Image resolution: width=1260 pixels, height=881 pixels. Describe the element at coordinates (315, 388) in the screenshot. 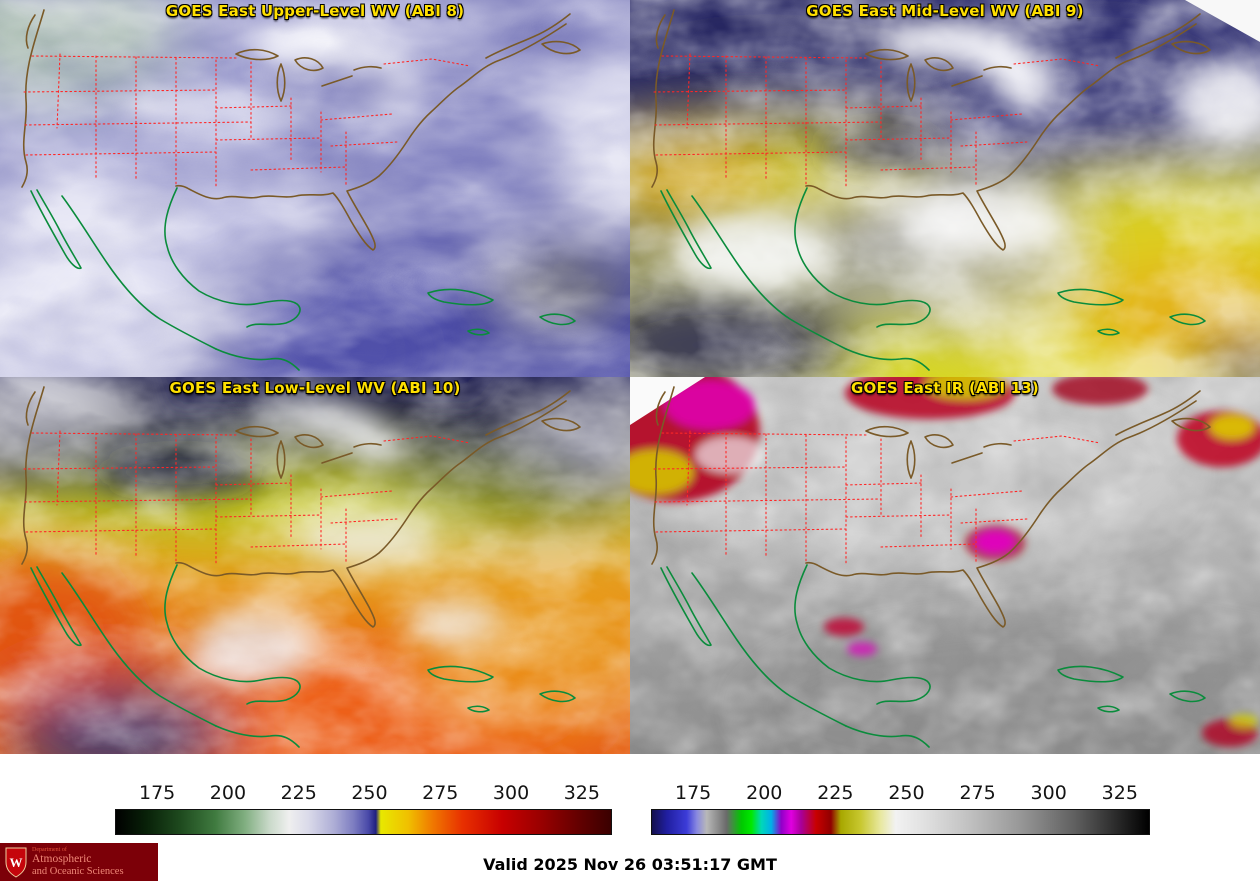

I see `panel-title-abi10: GOES East Low-Level WV (ABI 10)` at that location.